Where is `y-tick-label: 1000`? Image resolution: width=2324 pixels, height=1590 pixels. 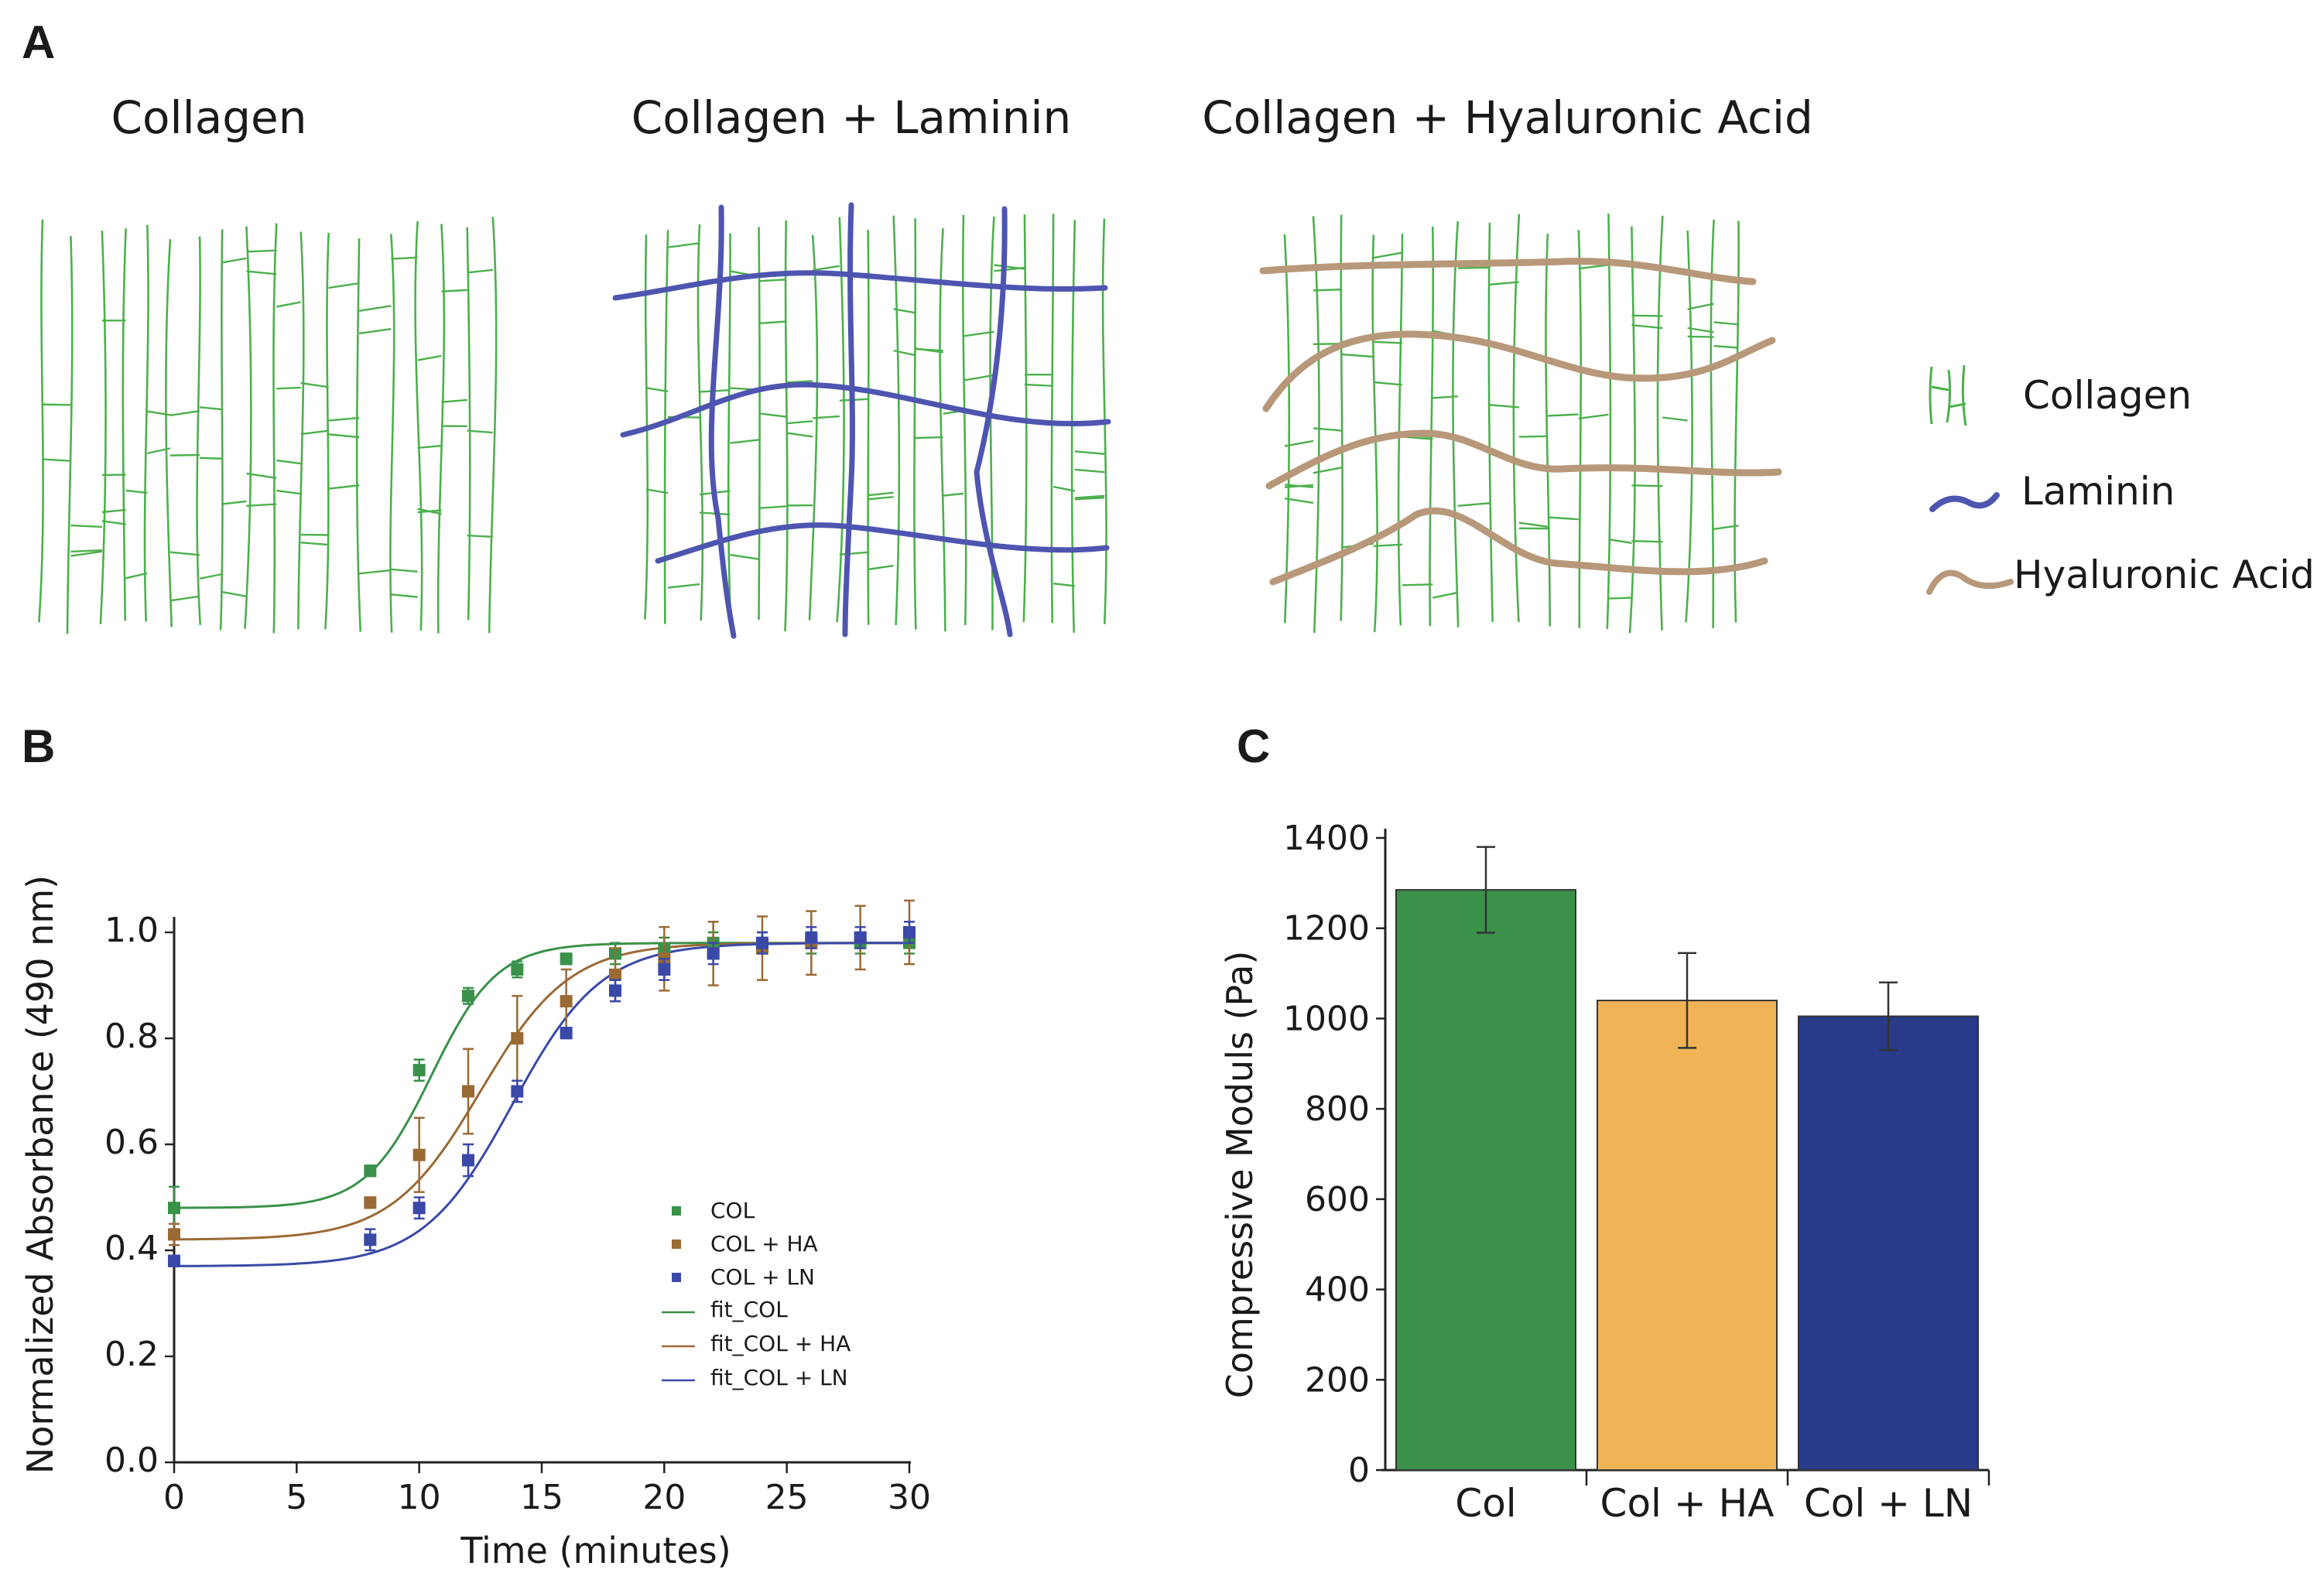 y-tick-label: 1000 is located at coordinates (1326, 1019).